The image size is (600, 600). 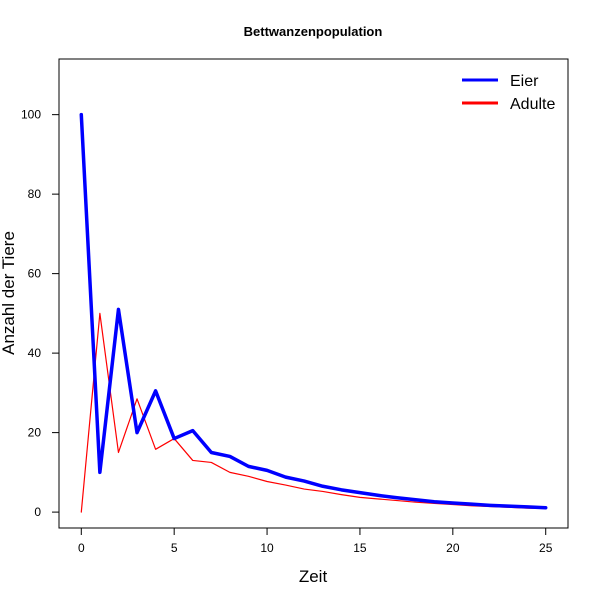 What do you see at coordinates (453, 548) in the screenshot?
I see `x-tick-label: 20` at bounding box center [453, 548].